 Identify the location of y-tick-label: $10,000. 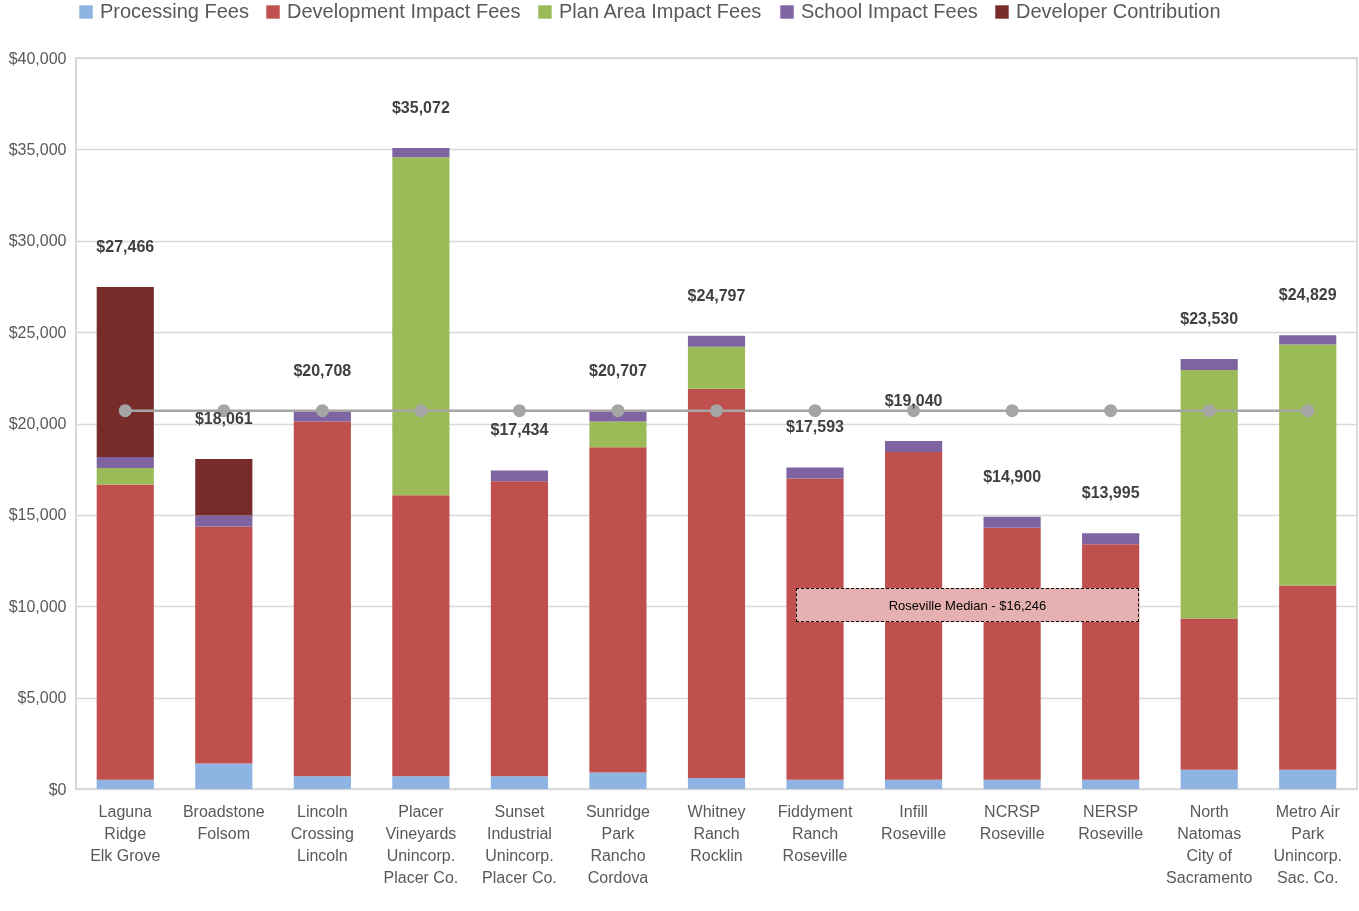
(37, 606).